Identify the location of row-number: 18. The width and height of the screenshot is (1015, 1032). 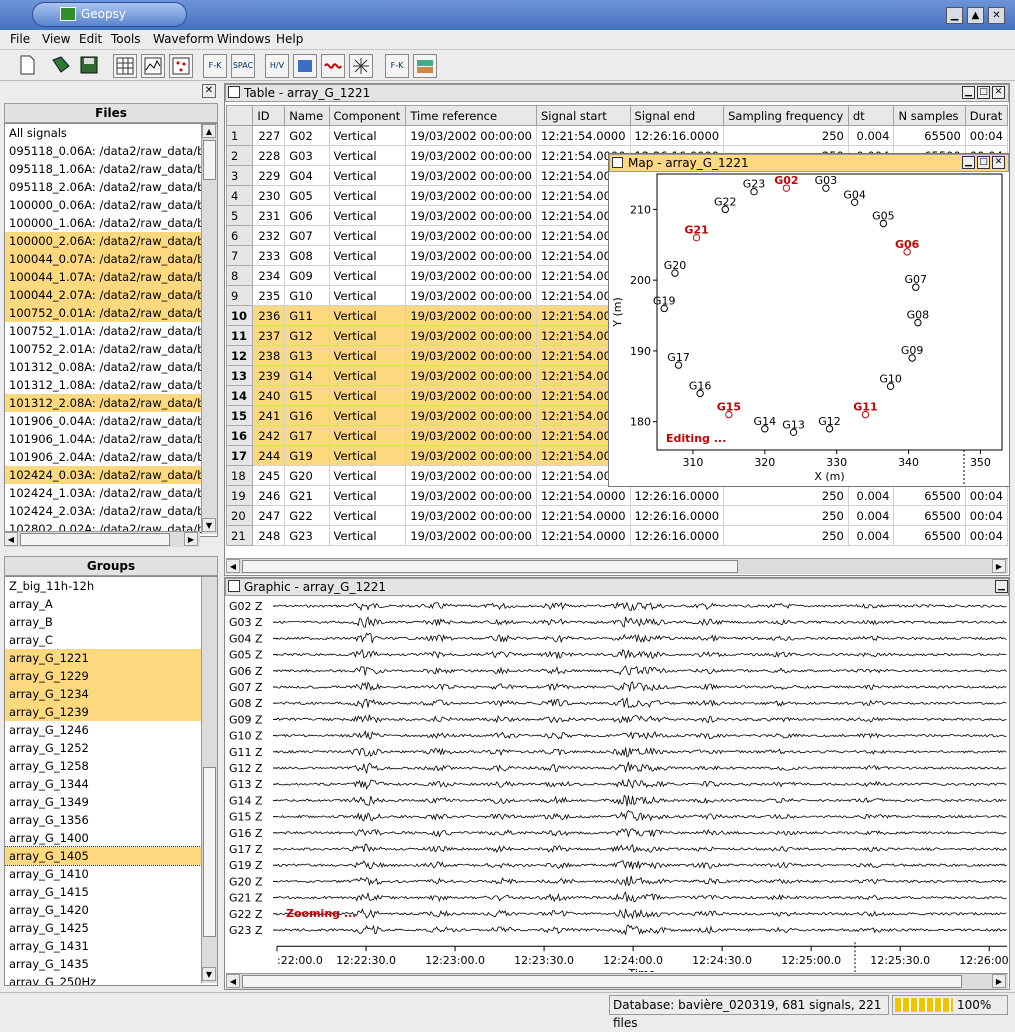
(240, 475).